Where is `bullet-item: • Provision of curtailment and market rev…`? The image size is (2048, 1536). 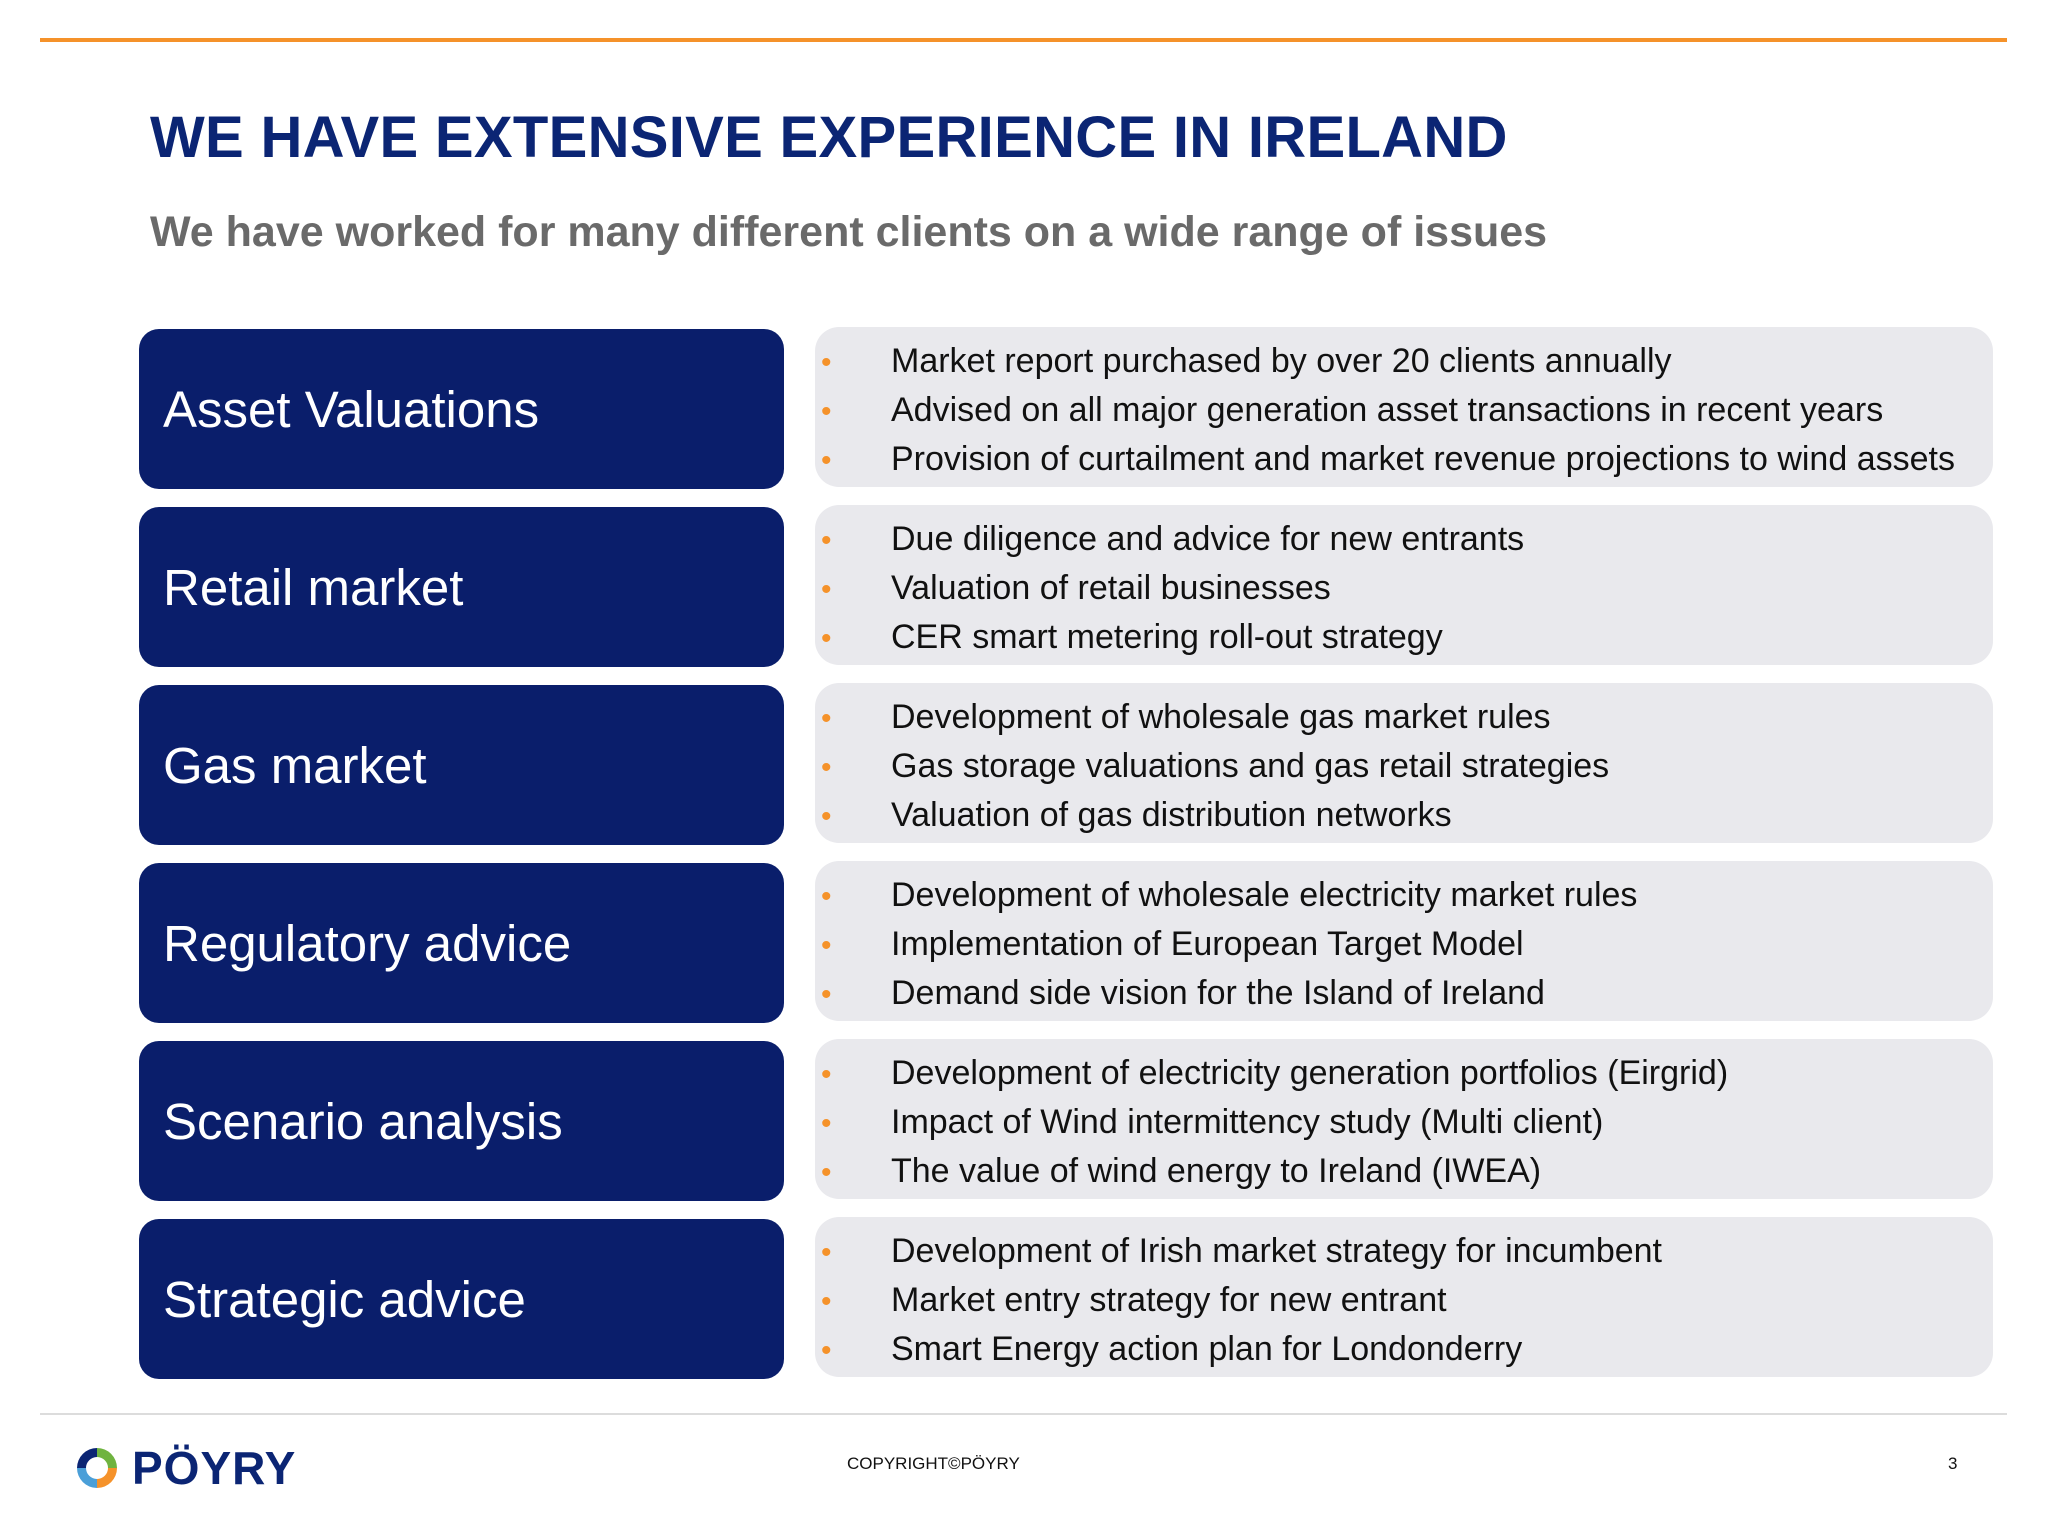
bullet-item: • Provision of curtailment and market rev… is located at coordinates (1404, 460).